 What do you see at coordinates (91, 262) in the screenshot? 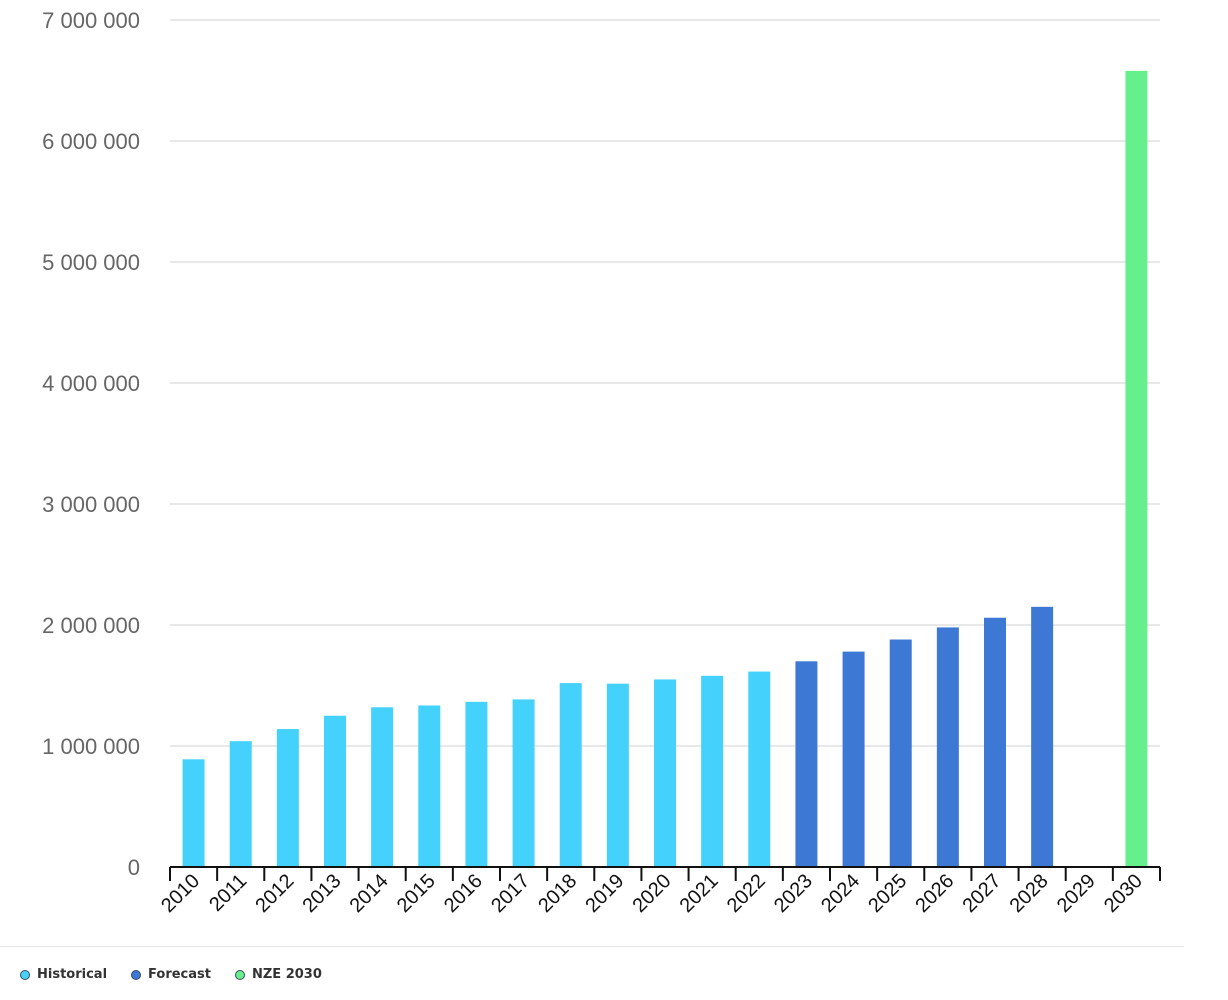
I see `y-tick-label: 5 000 000` at bounding box center [91, 262].